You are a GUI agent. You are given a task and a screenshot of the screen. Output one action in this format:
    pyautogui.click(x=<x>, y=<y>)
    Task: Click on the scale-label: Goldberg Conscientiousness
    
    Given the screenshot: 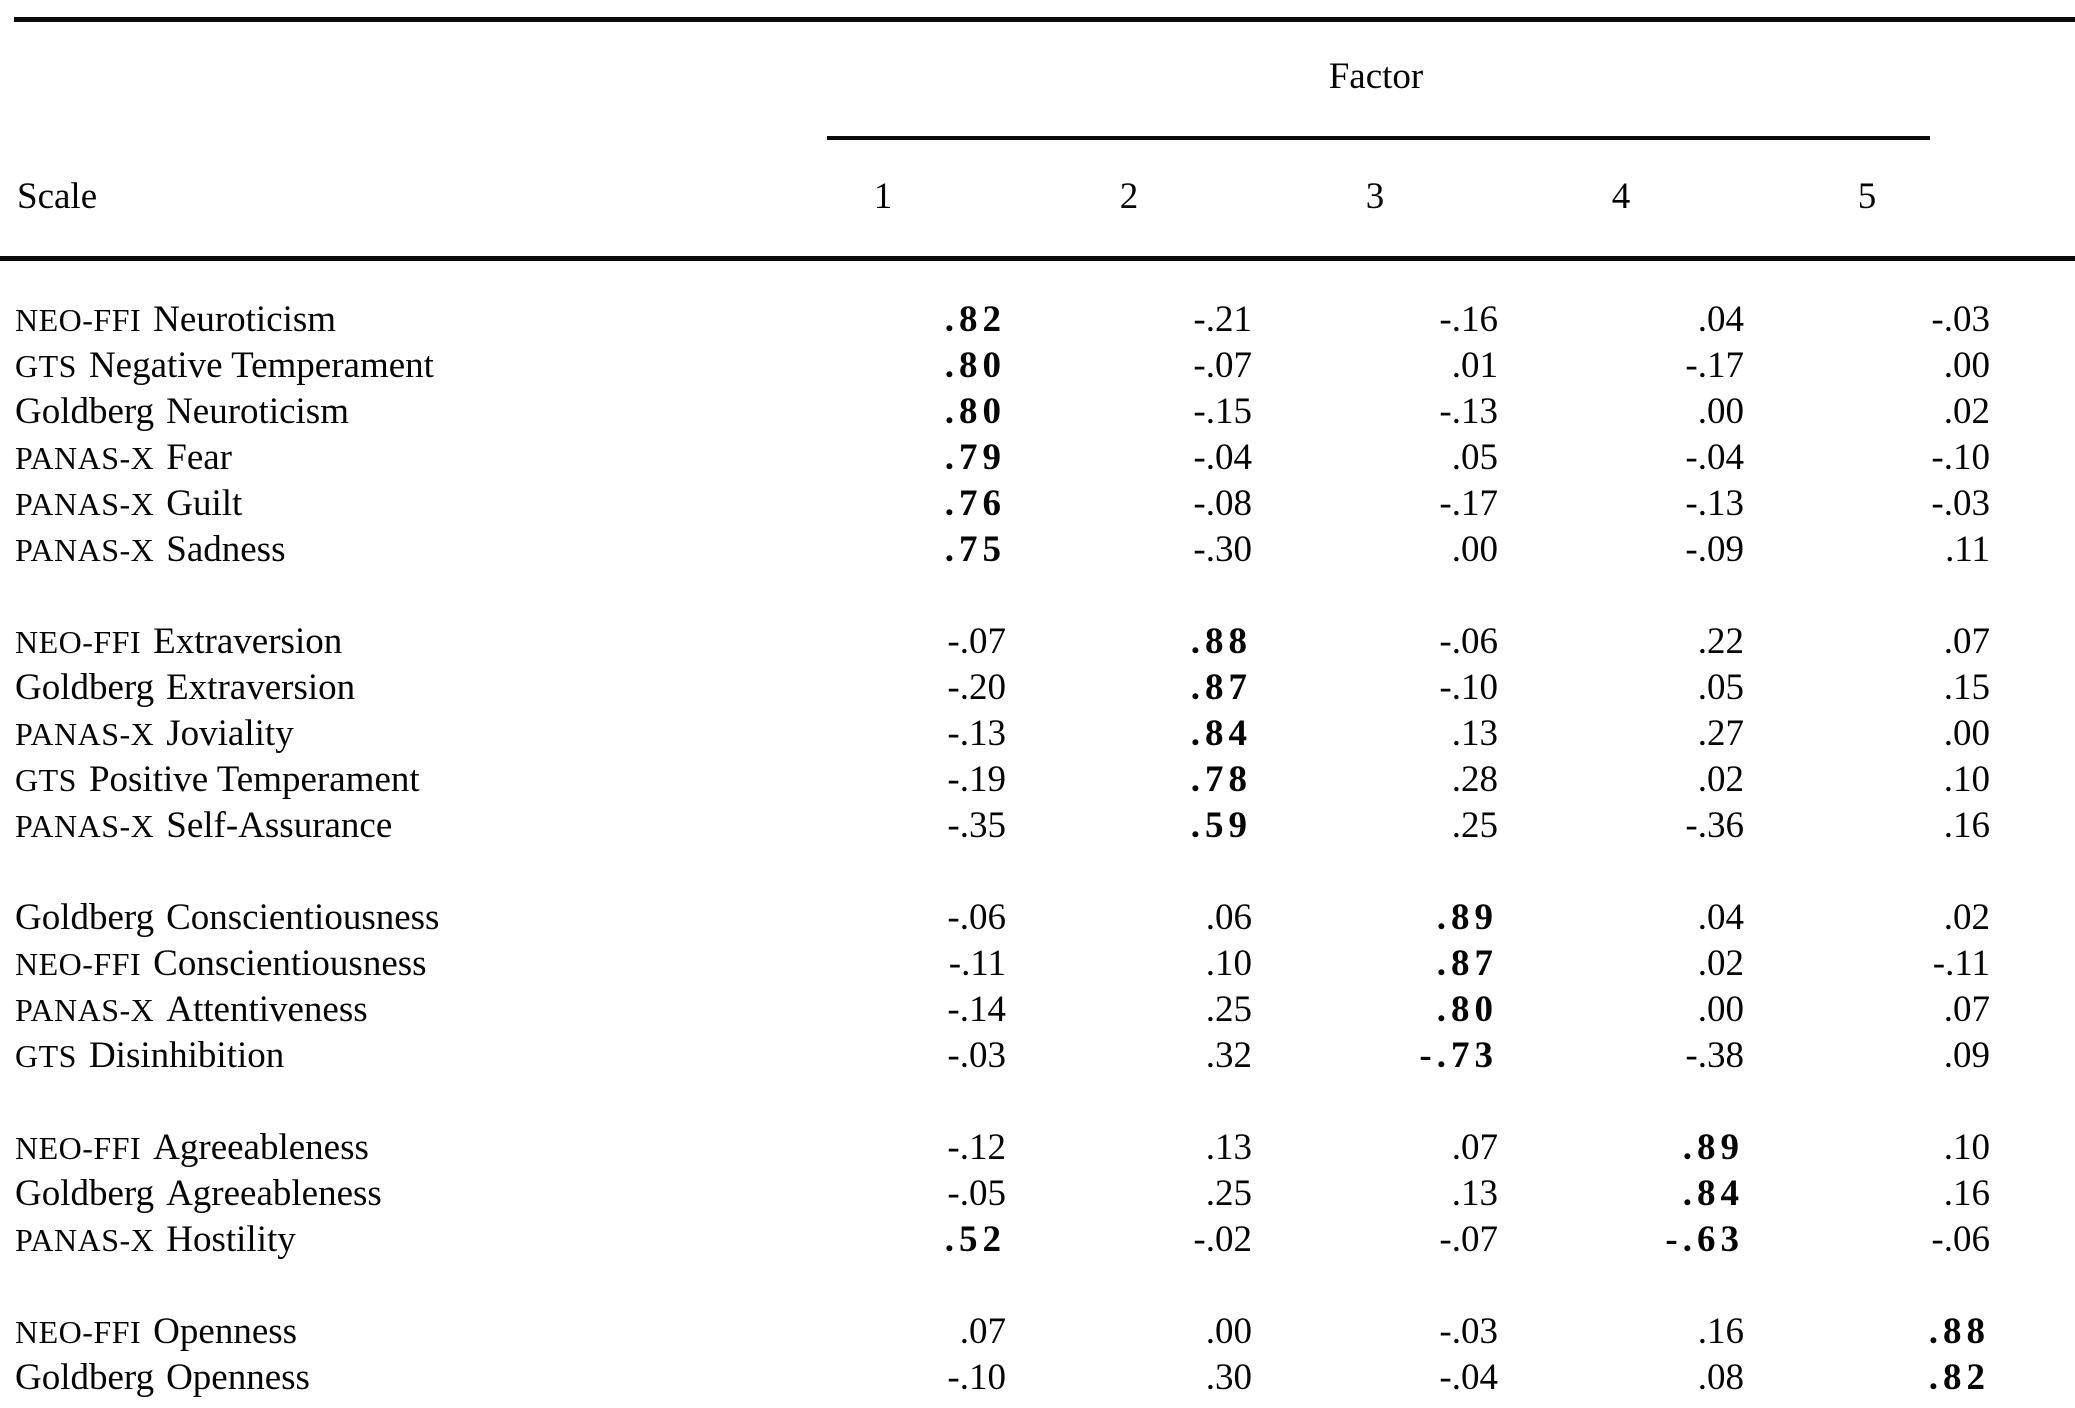 What is the action you would take?
    pyautogui.click(x=387, y=918)
    